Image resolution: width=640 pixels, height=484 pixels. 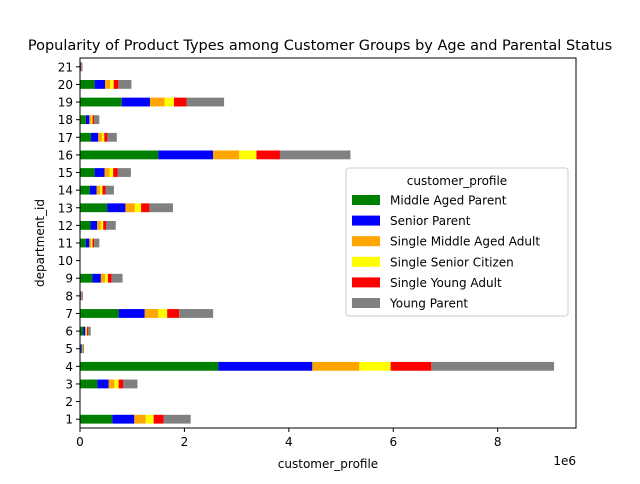 What do you see at coordinates (103, 190) in the screenshot?
I see `bar-segment-dept-14-single-young-adult` at bounding box center [103, 190].